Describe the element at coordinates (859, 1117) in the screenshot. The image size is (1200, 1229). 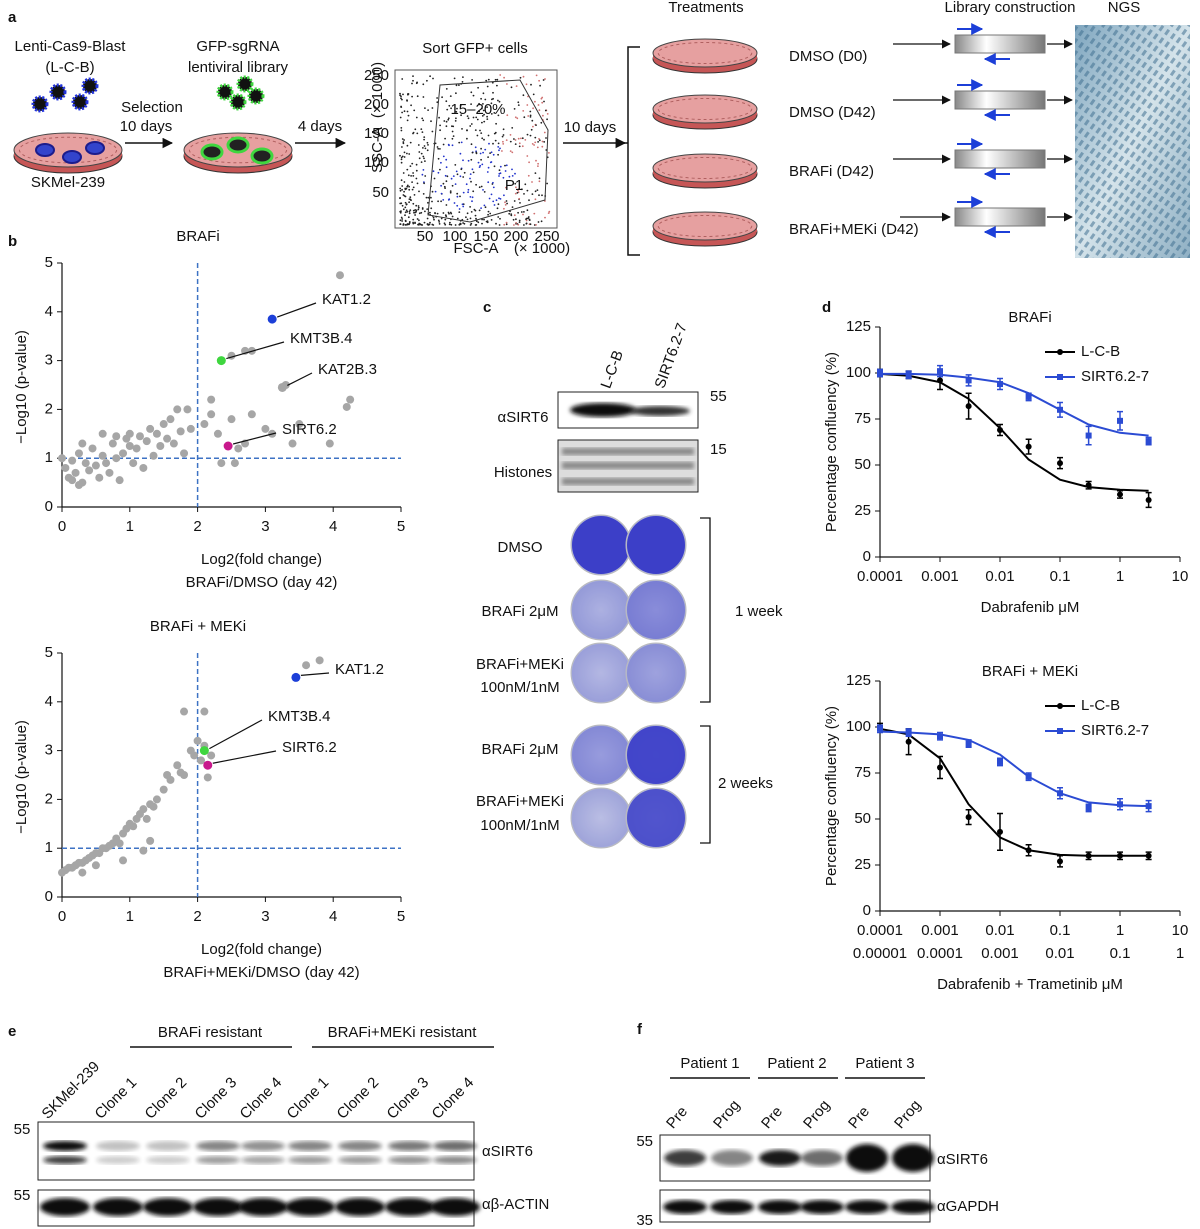
I see `lane-label: Pre` at that location.